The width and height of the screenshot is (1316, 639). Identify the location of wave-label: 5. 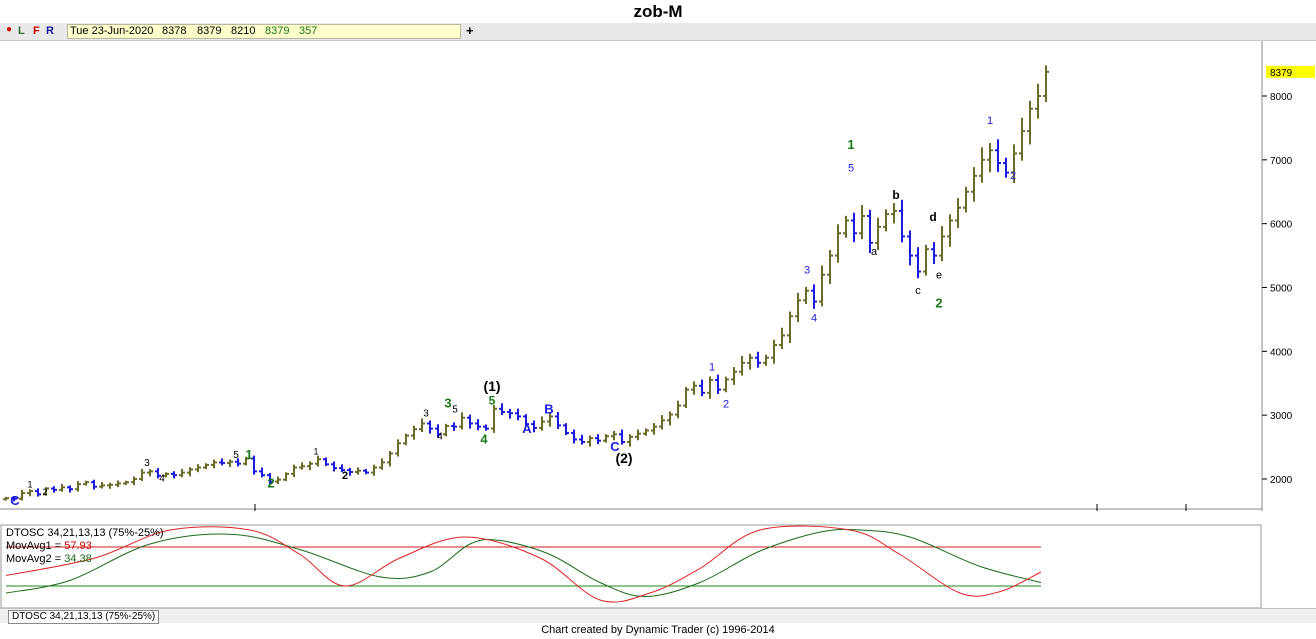
(492, 400).